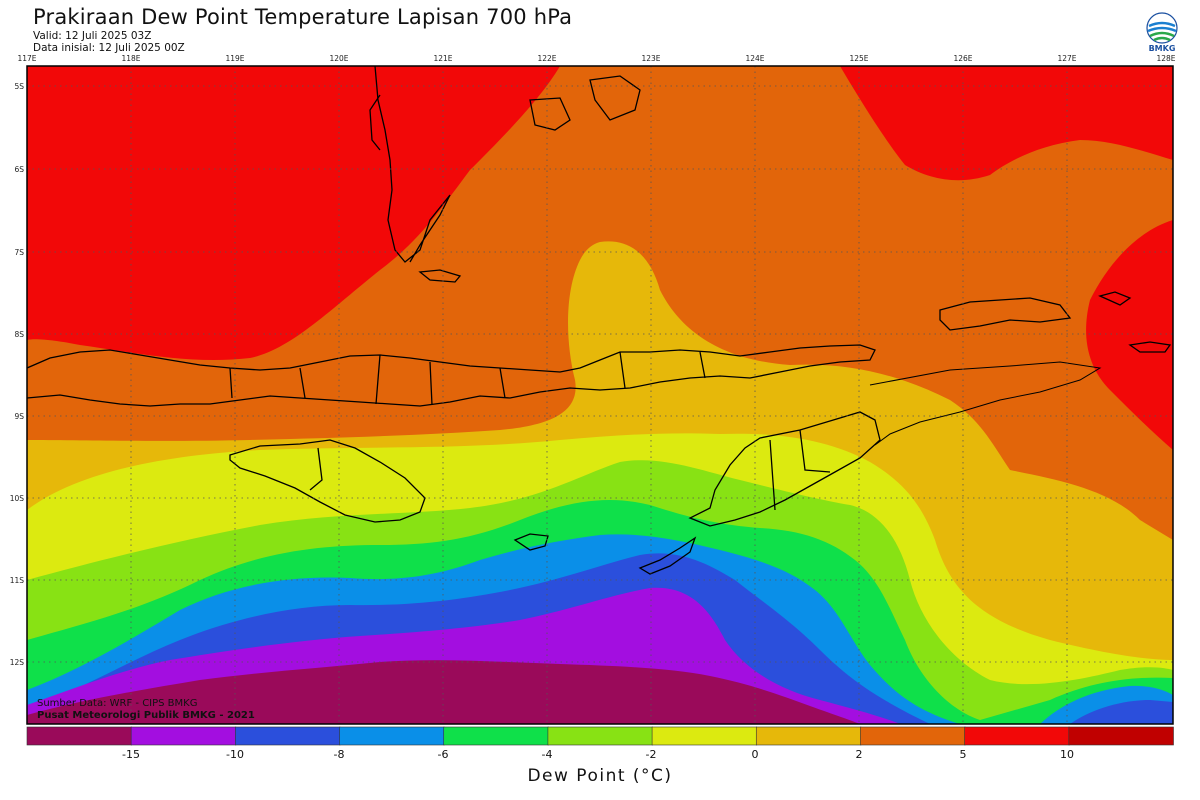 This screenshot has width=1200, height=800. Describe the element at coordinates (19, 86) in the screenshot. I see `lat-label: 5S` at that location.